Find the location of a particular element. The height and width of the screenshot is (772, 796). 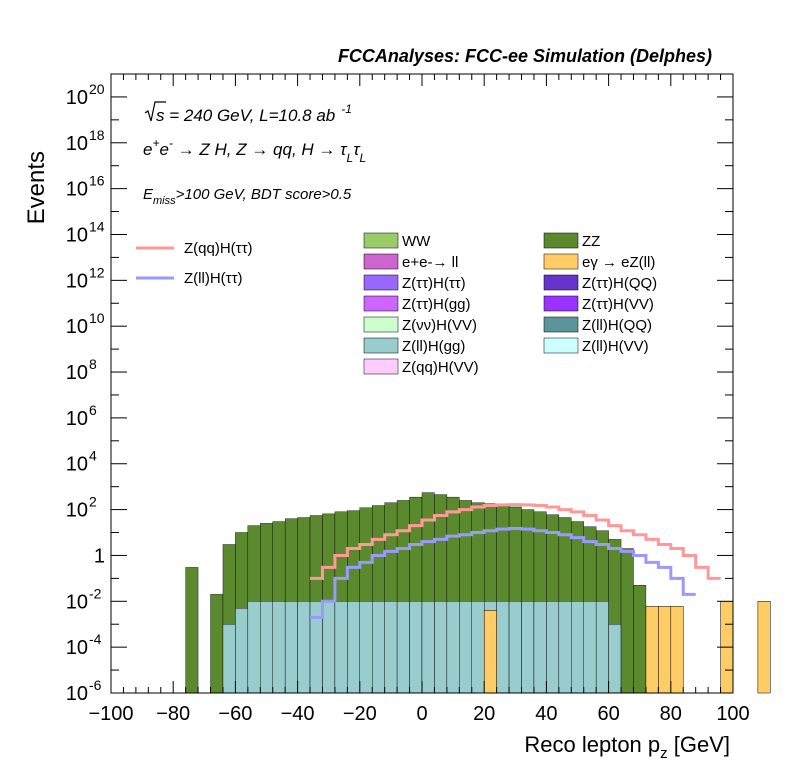

chart-title: FCCAnalyses: FCC-ee Simulation (Delphes) is located at coordinates (525, 56).